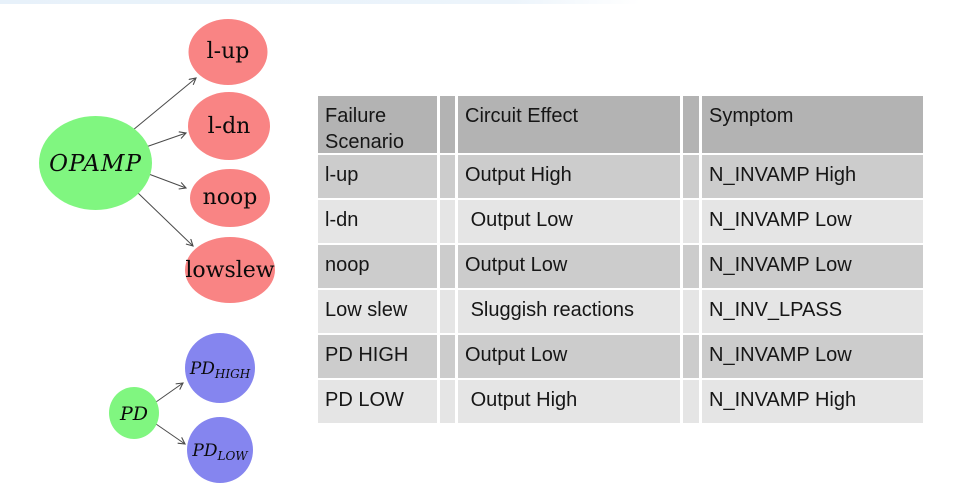 Image resolution: width=964 pixels, height=492 pixels. What do you see at coordinates (377, 311) in the screenshot?
I see `scenario-cell: Low slew` at bounding box center [377, 311].